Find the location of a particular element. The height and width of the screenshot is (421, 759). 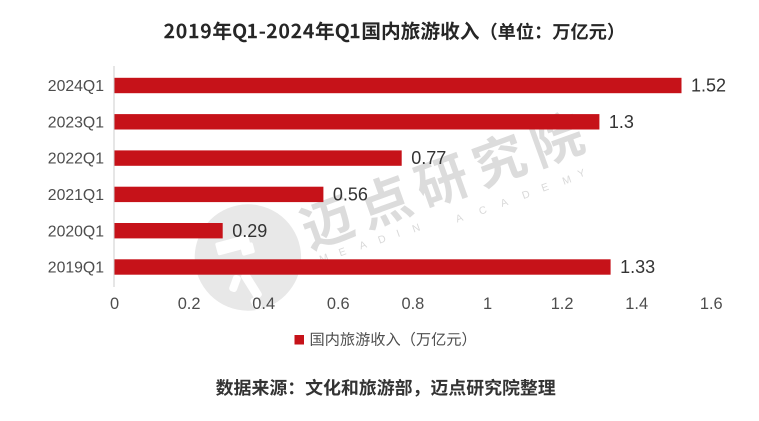

svg-text: 0.2 is located at coordinates (189, 304).